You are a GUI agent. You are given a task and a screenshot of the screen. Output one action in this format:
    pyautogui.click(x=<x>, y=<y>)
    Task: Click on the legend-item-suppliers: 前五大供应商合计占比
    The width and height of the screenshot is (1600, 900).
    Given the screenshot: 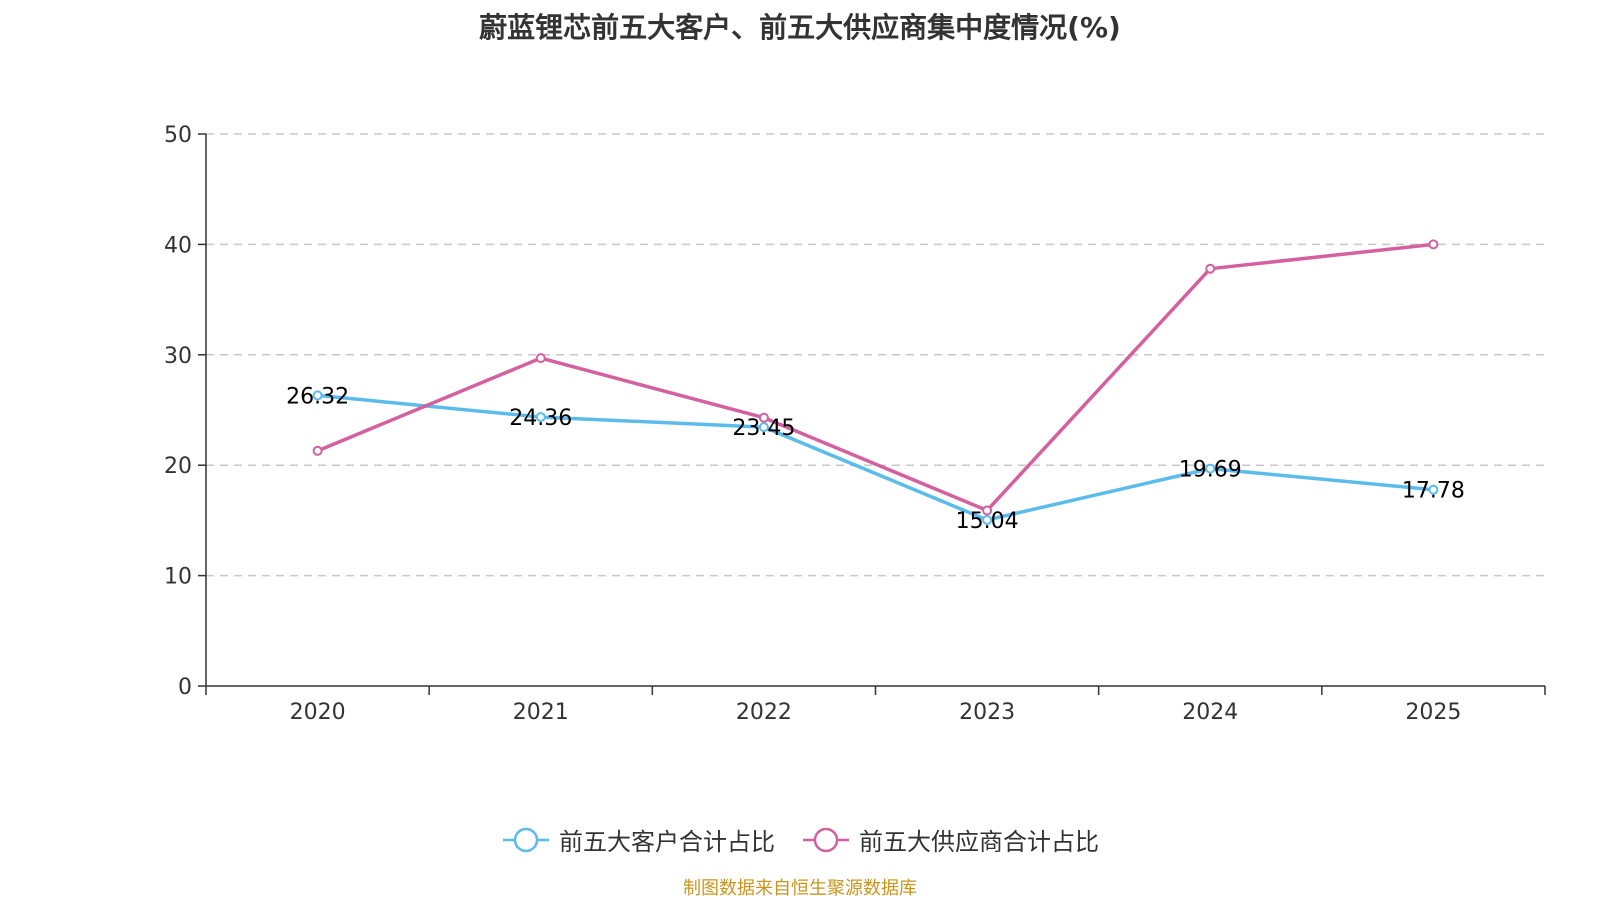 What is the action you would take?
    pyautogui.click(x=950, y=839)
    